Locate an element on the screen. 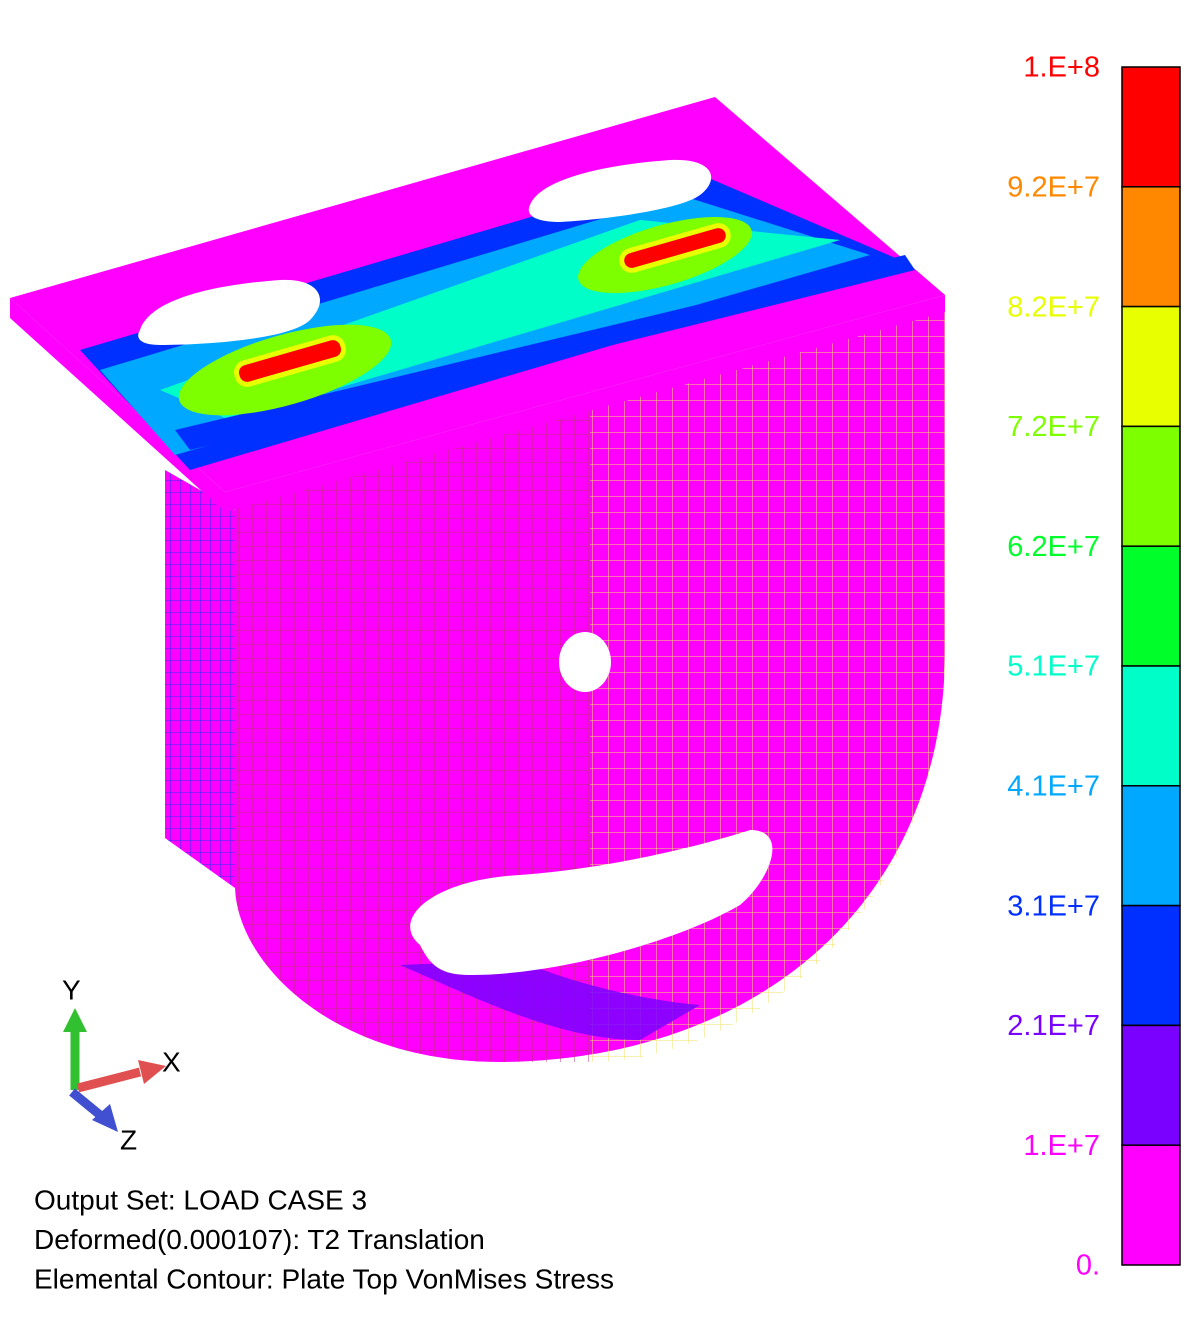 The width and height of the screenshot is (1200, 1332). legend-label: 4.1E+7 is located at coordinates (1053, 786).